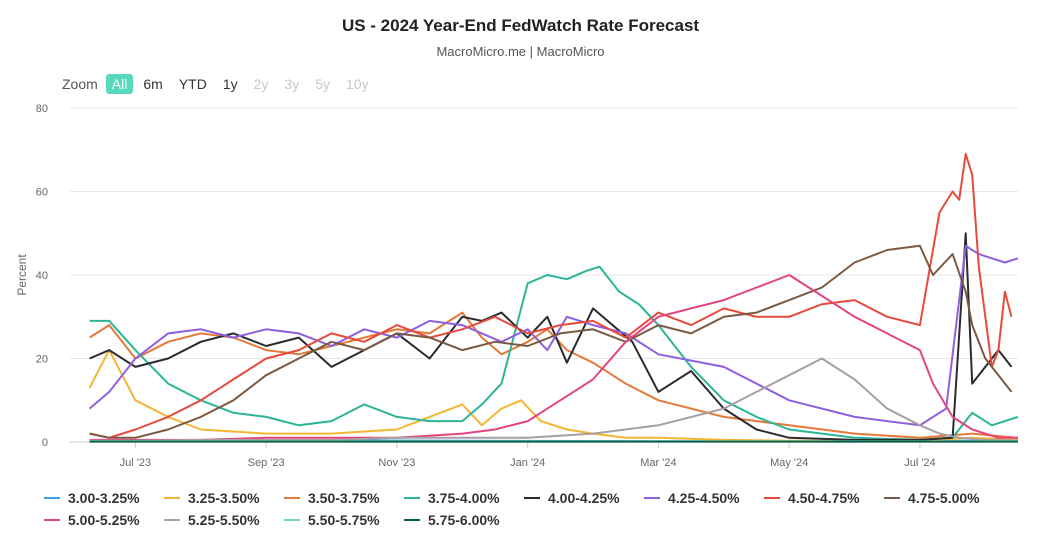 This screenshot has height=548, width=1041. I want to click on zoom-range-selector: Zoom All 6m YTD 1y 2y 3y 5y 10y, so click(220, 84).